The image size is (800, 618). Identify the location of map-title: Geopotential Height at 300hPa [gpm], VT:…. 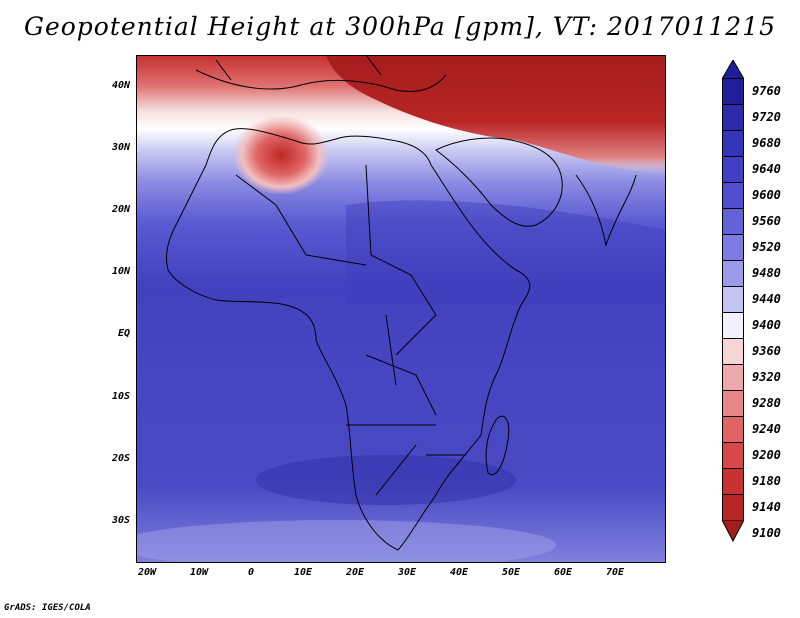
(400, 26).